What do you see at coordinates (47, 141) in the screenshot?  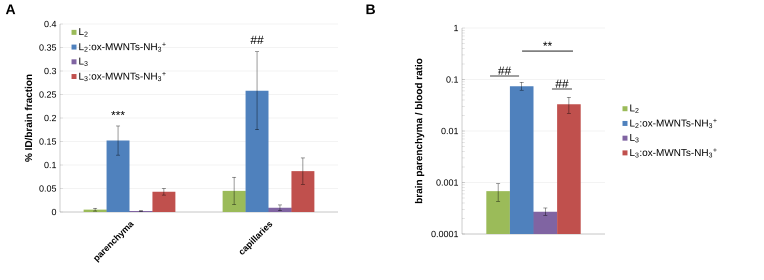 I see `y-tick-label: 0.15` at bounding box center [47, 141].